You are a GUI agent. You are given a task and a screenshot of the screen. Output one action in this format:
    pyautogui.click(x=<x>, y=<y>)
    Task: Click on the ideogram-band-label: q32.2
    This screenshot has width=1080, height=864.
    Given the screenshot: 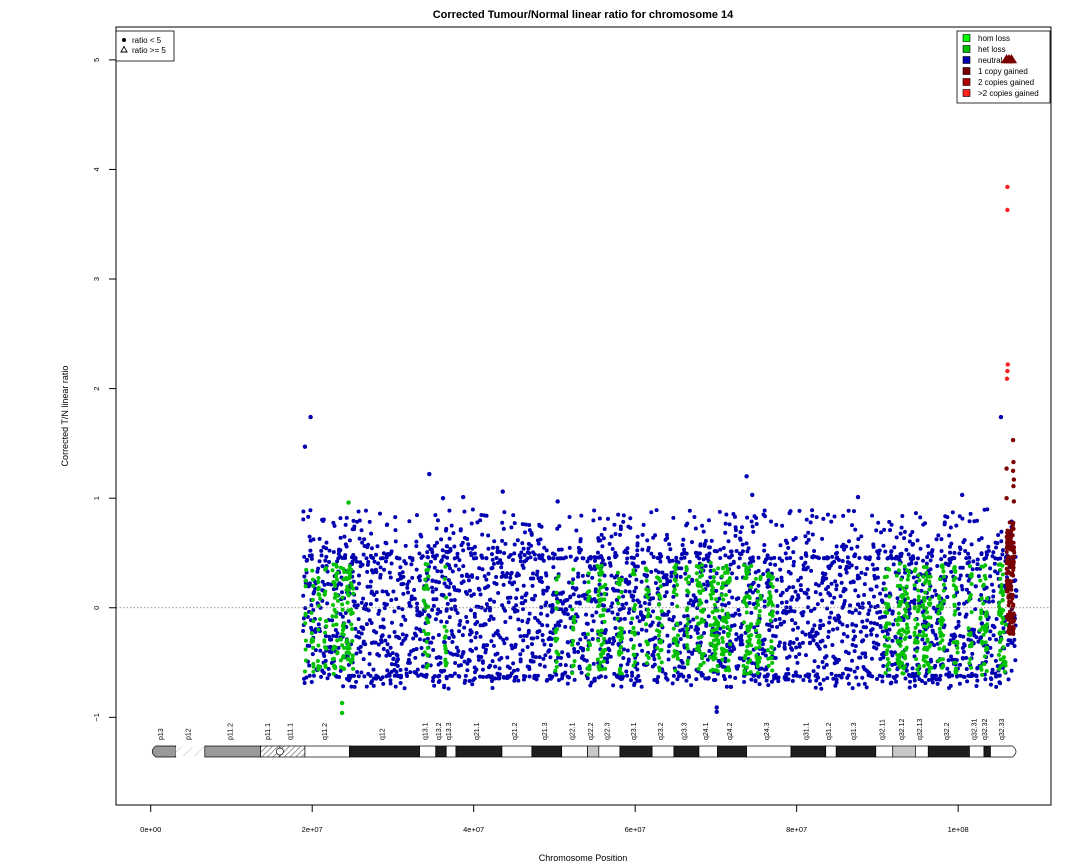 What is the action you would take?
    pyautogui.click(x=947, y=731)
    